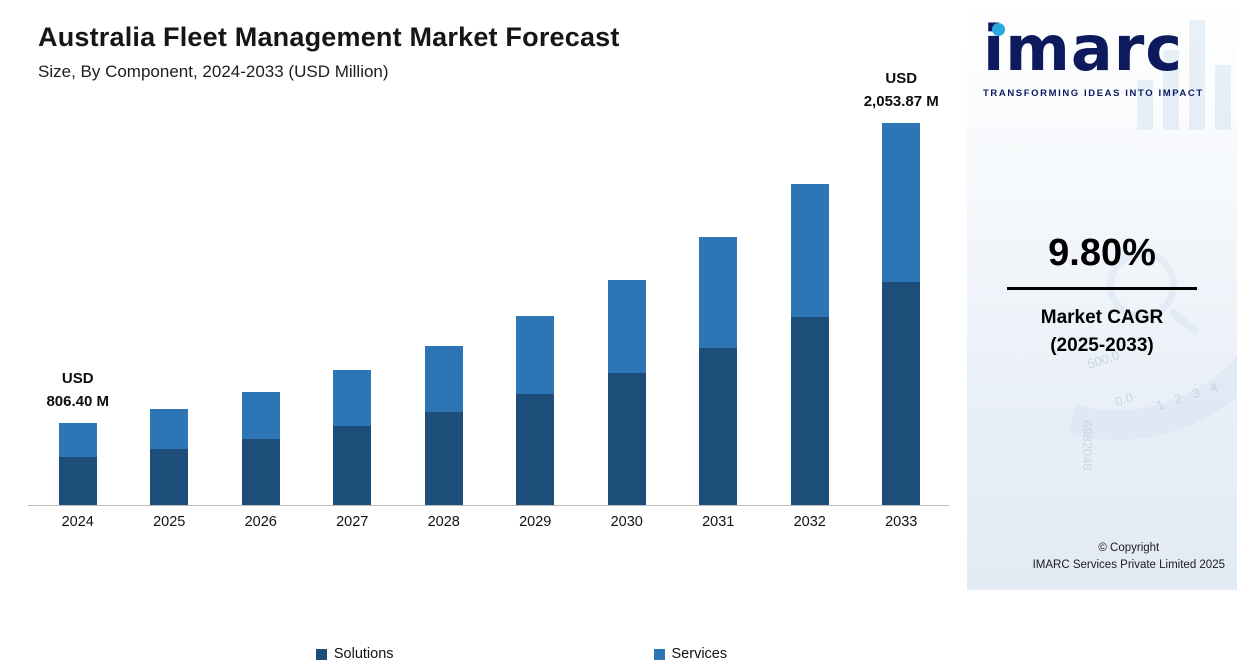 The image size is (1237, 662). I want to click on bar-column-2029: 2029, so click(536, 315).